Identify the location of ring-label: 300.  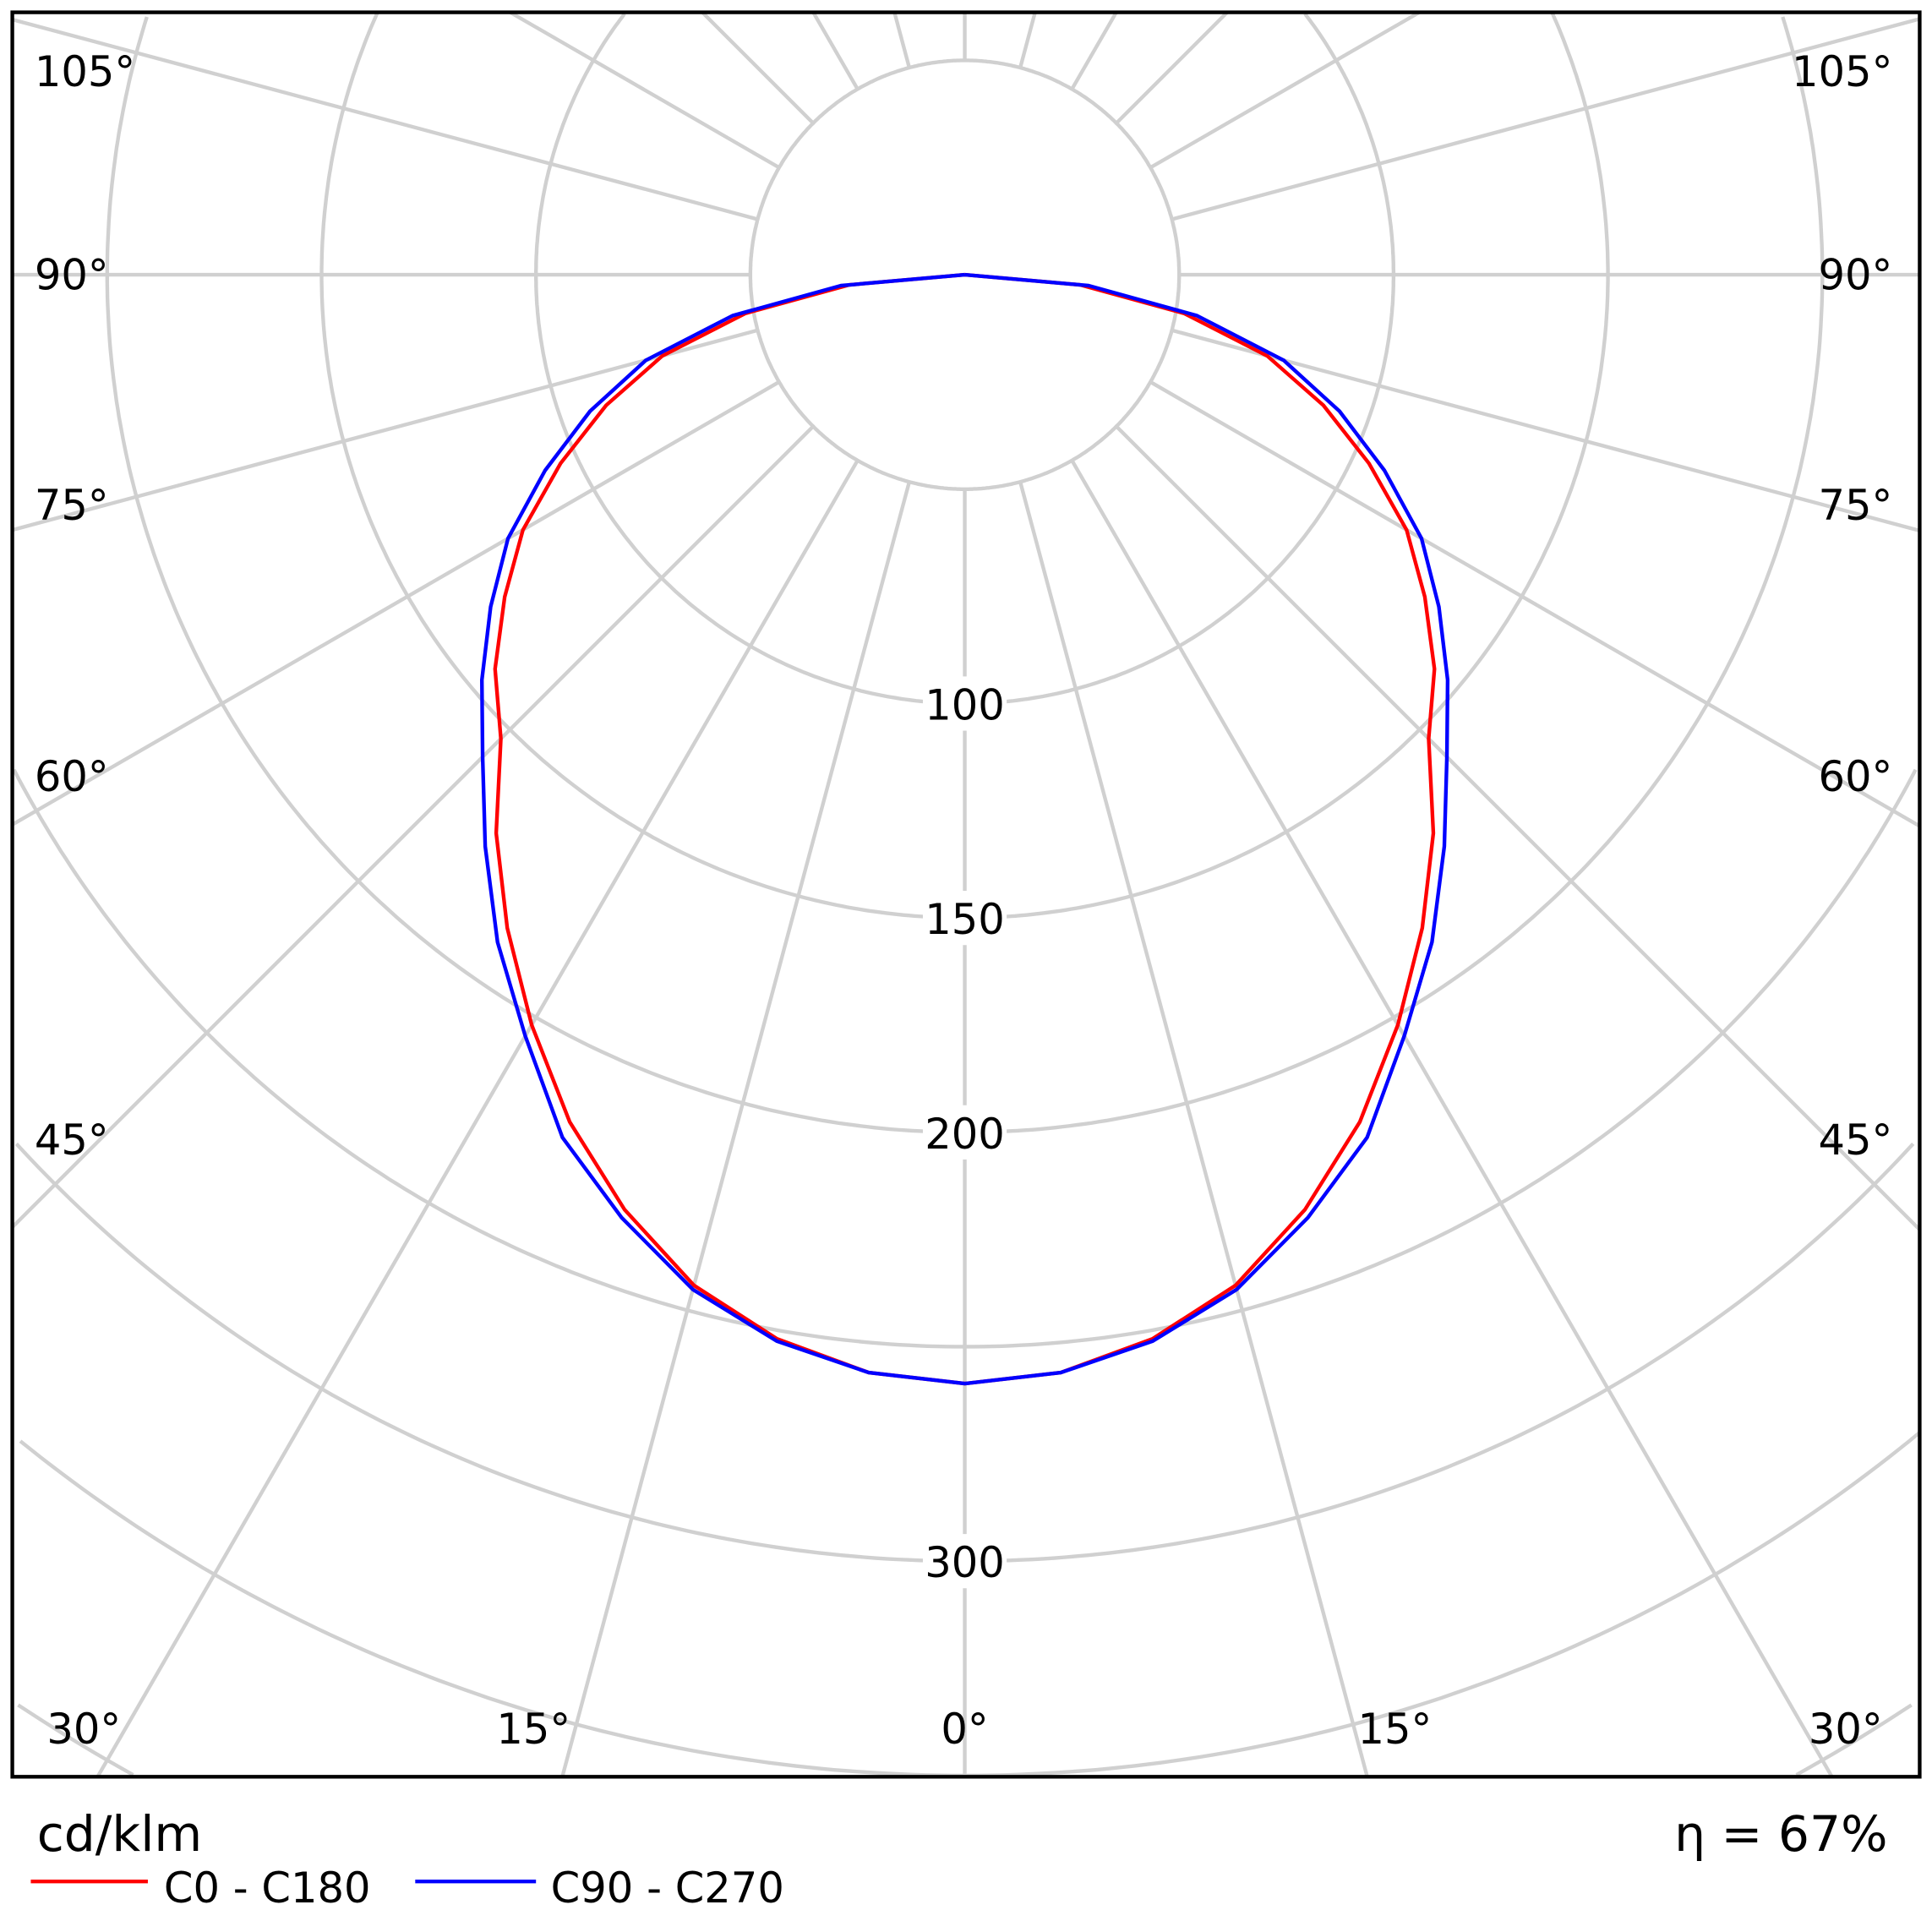
(965, 1562).